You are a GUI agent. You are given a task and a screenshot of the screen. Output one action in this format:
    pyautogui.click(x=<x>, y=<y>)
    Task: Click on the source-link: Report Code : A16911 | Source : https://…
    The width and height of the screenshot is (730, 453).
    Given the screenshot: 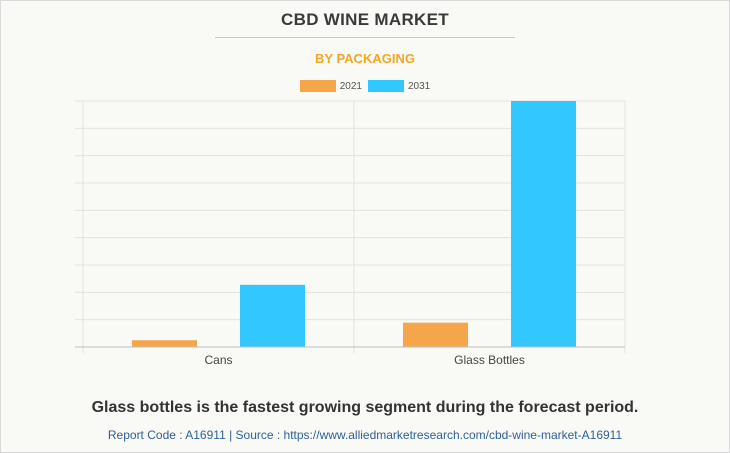 What is the action you would take?
    pyautogui.click(x=365, y=435)
    